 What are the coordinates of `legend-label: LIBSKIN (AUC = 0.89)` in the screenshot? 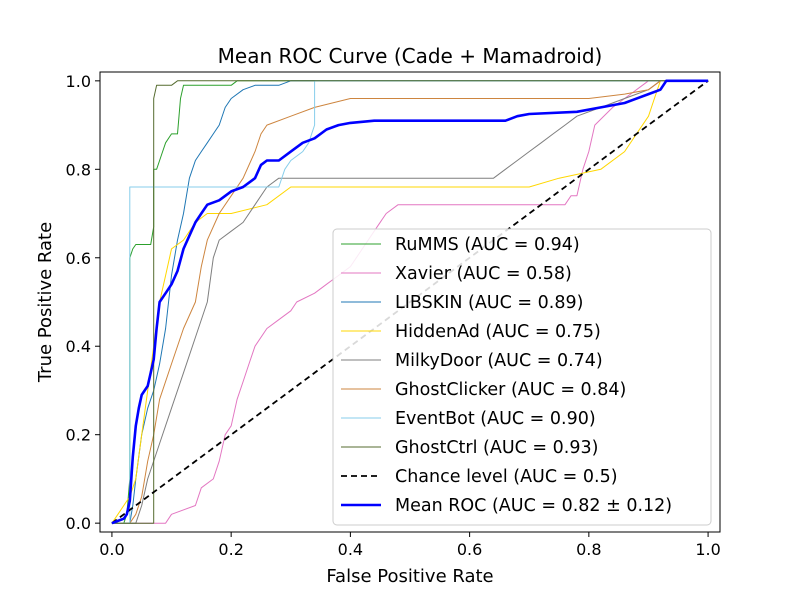 It's located at (489, 303).